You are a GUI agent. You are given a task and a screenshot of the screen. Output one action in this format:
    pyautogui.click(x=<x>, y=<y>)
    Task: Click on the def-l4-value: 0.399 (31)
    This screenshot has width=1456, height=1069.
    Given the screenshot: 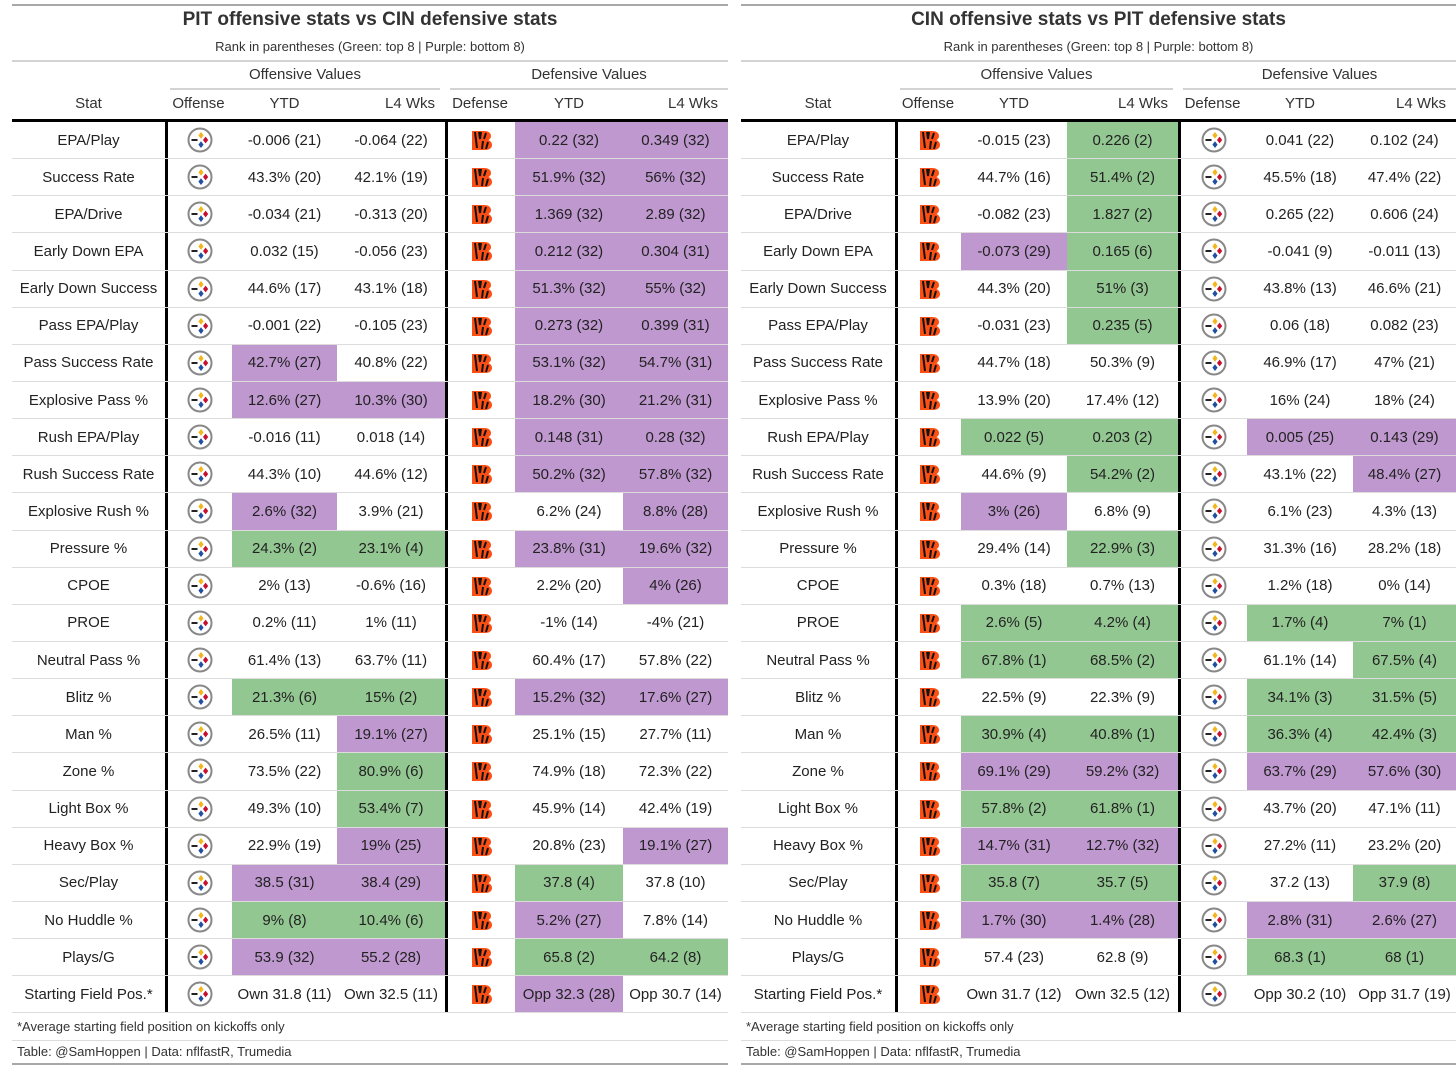 What is the action you would take?
    pyautogui.click(x=675, y=325)
    